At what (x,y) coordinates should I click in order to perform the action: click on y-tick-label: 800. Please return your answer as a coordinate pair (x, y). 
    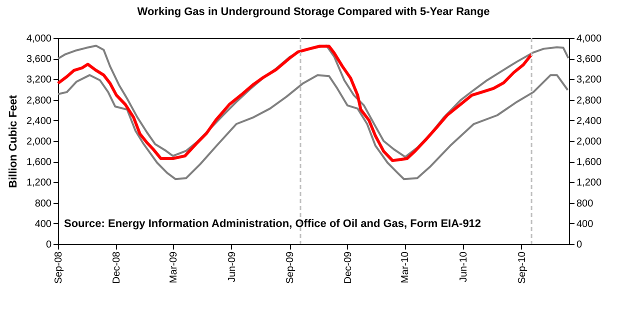
    Looking at the image, I should click on (43, 204).